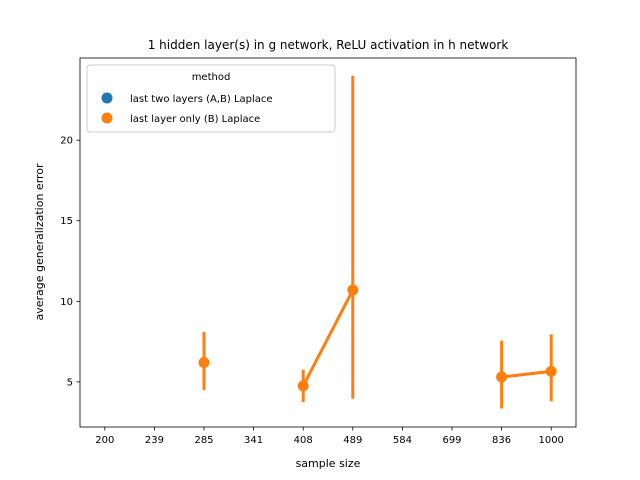 This screenshot has width=640, height=480. Describe the element at coordinates (66, 221) in the screenshot. I see `y-tick-label: 15` at that location.